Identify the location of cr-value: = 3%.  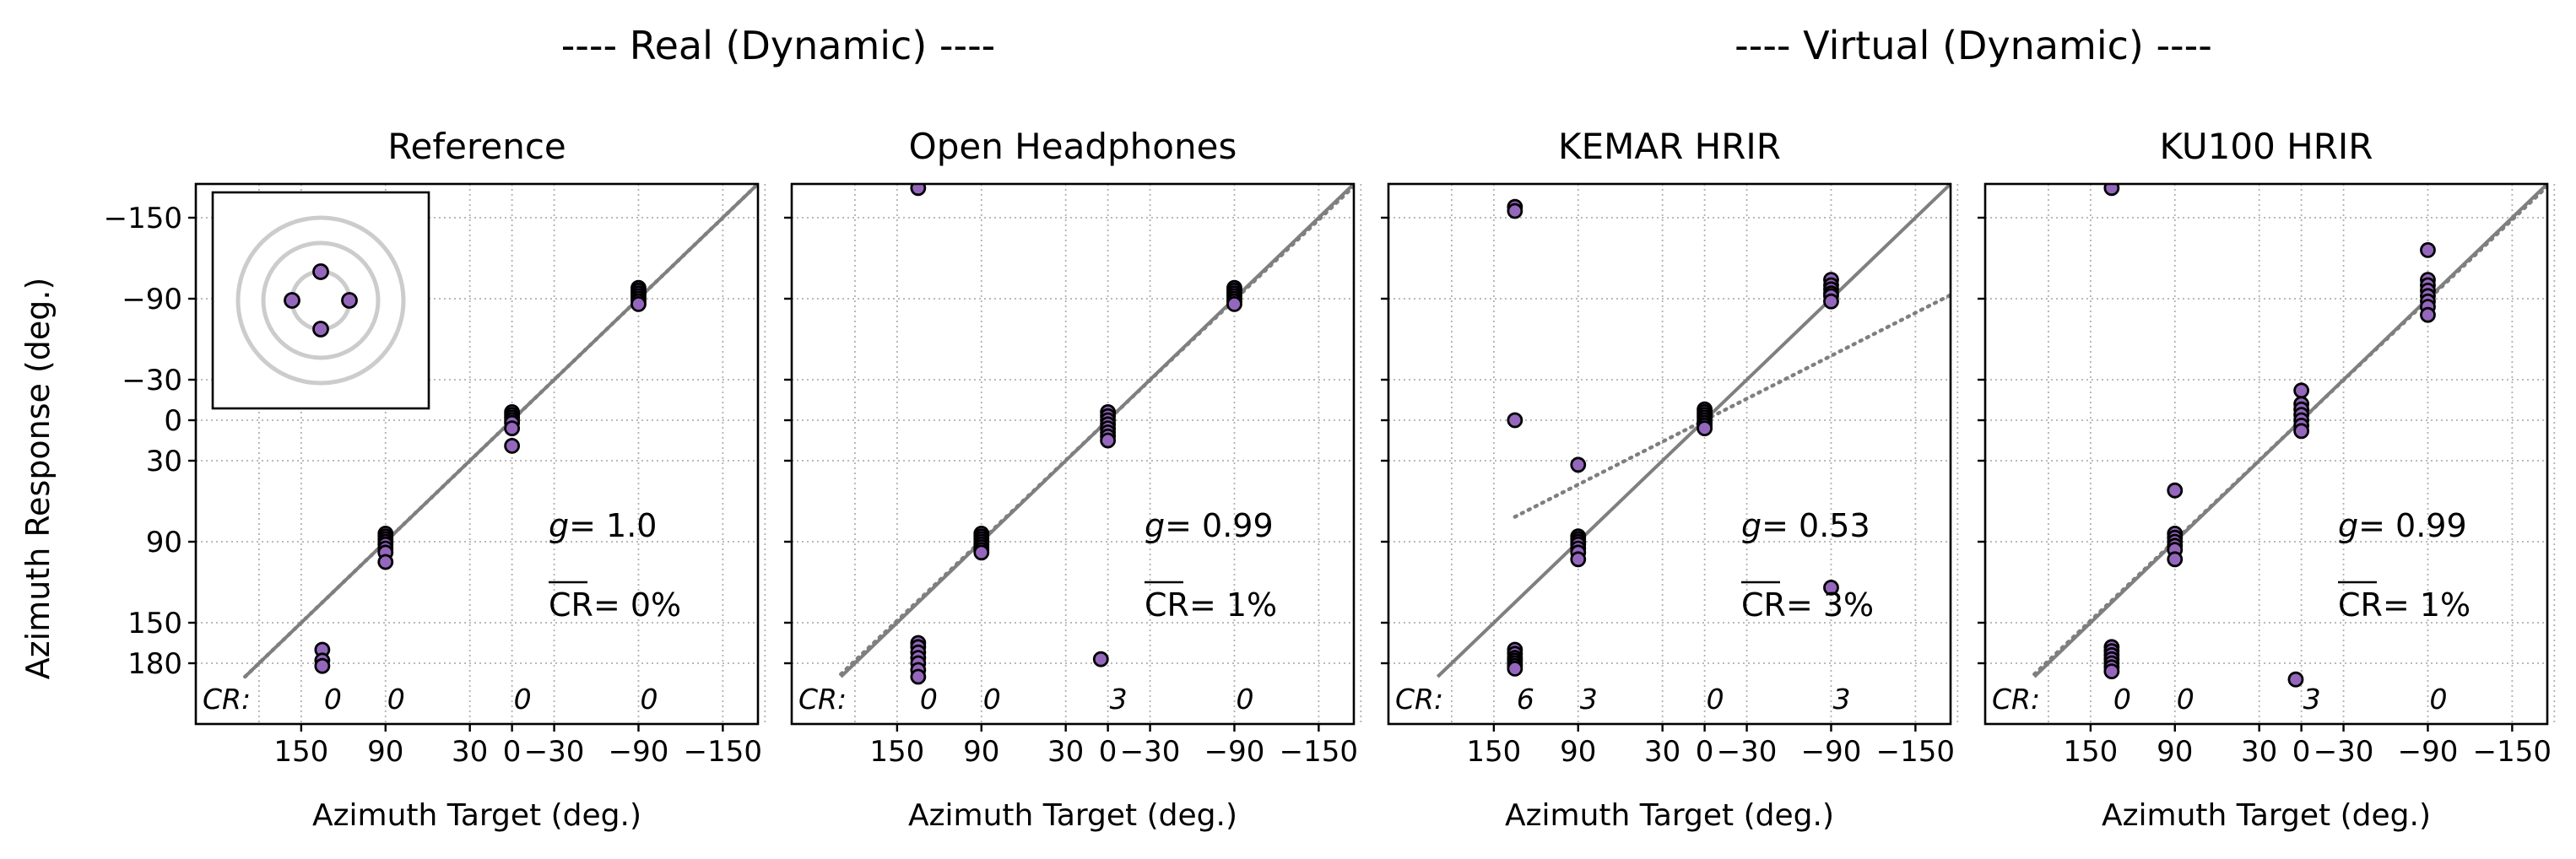
(1830, 605).